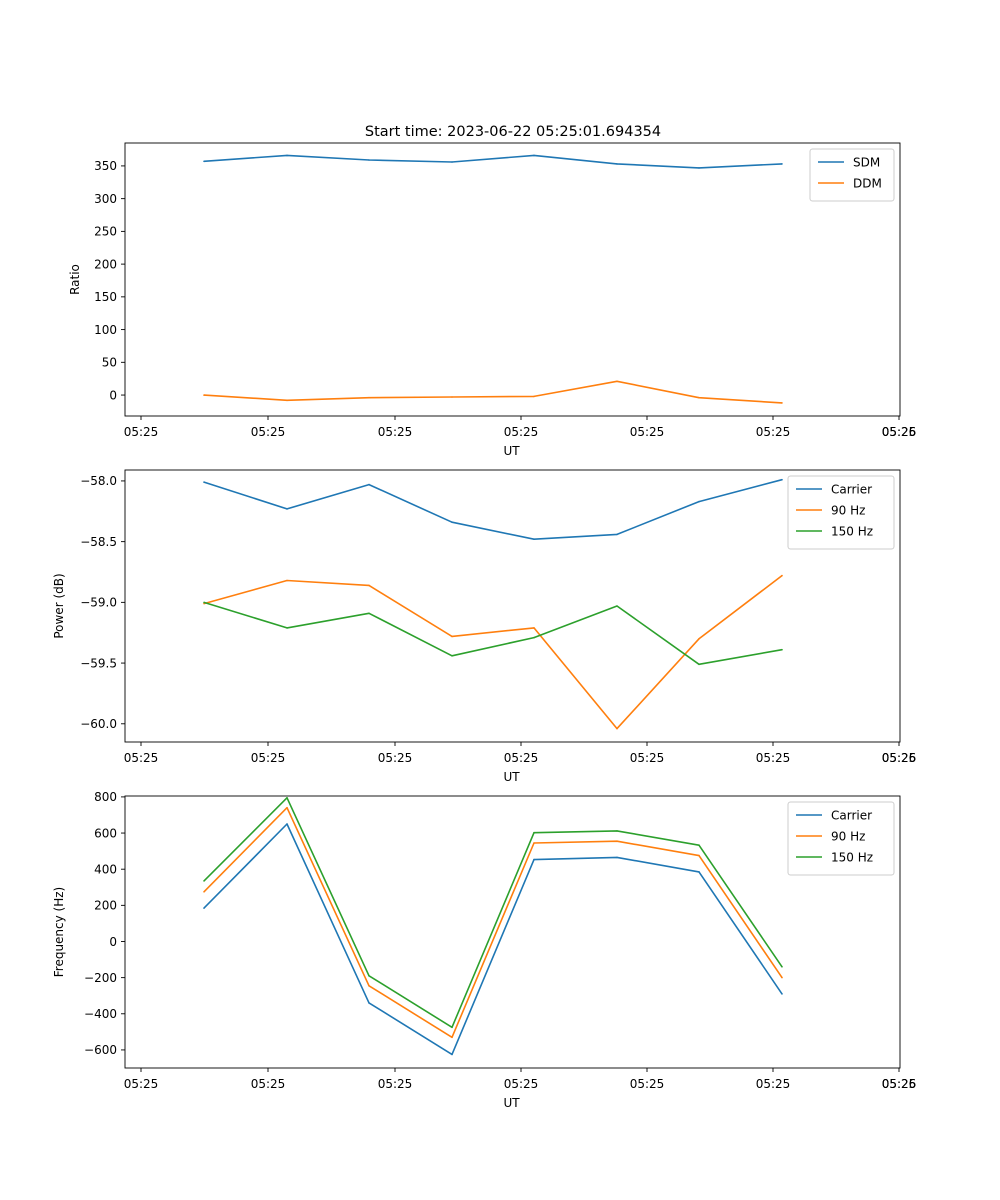 The width and height of the screenshot is (1000, 1200). Describe the element at coordinates (98, 603) in the screenshot. I see `y-tick-label: −59.0` at that location.